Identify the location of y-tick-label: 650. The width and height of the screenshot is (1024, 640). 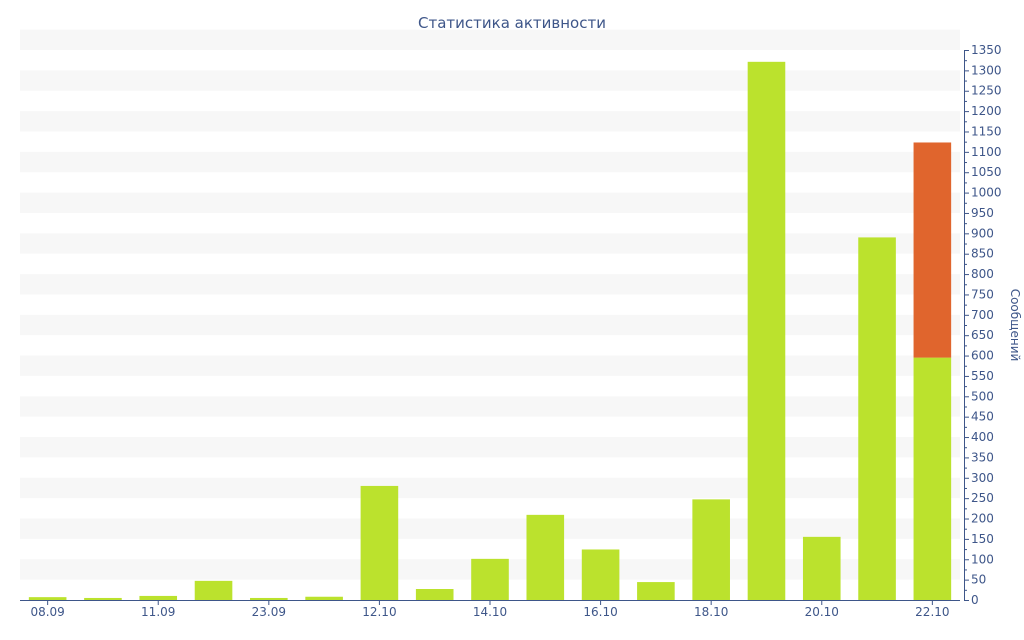
(982, 335).